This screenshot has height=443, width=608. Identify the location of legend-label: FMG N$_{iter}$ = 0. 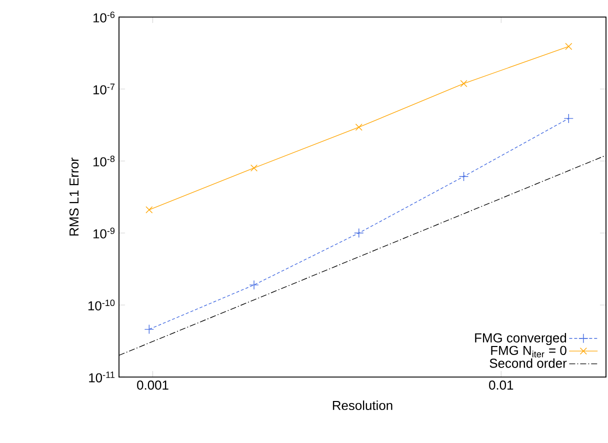
(528, 352).